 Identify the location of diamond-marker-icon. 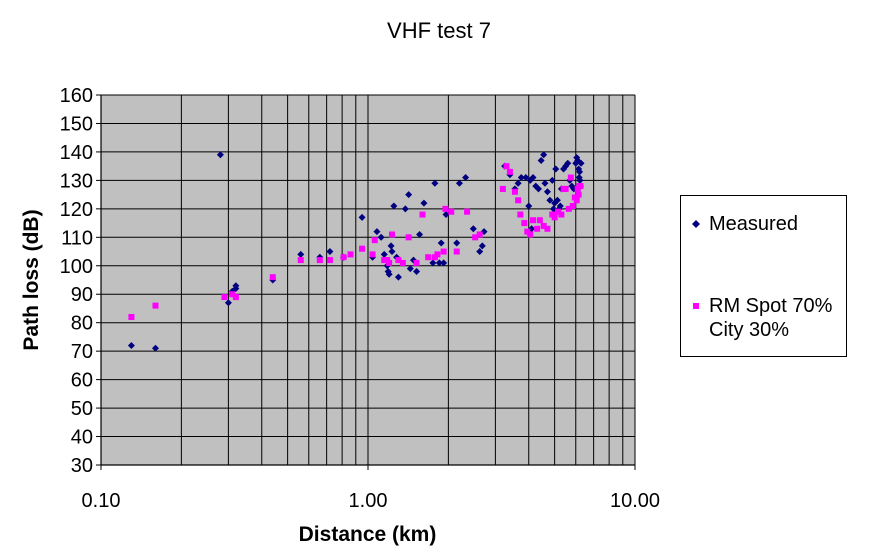
(696, 224).